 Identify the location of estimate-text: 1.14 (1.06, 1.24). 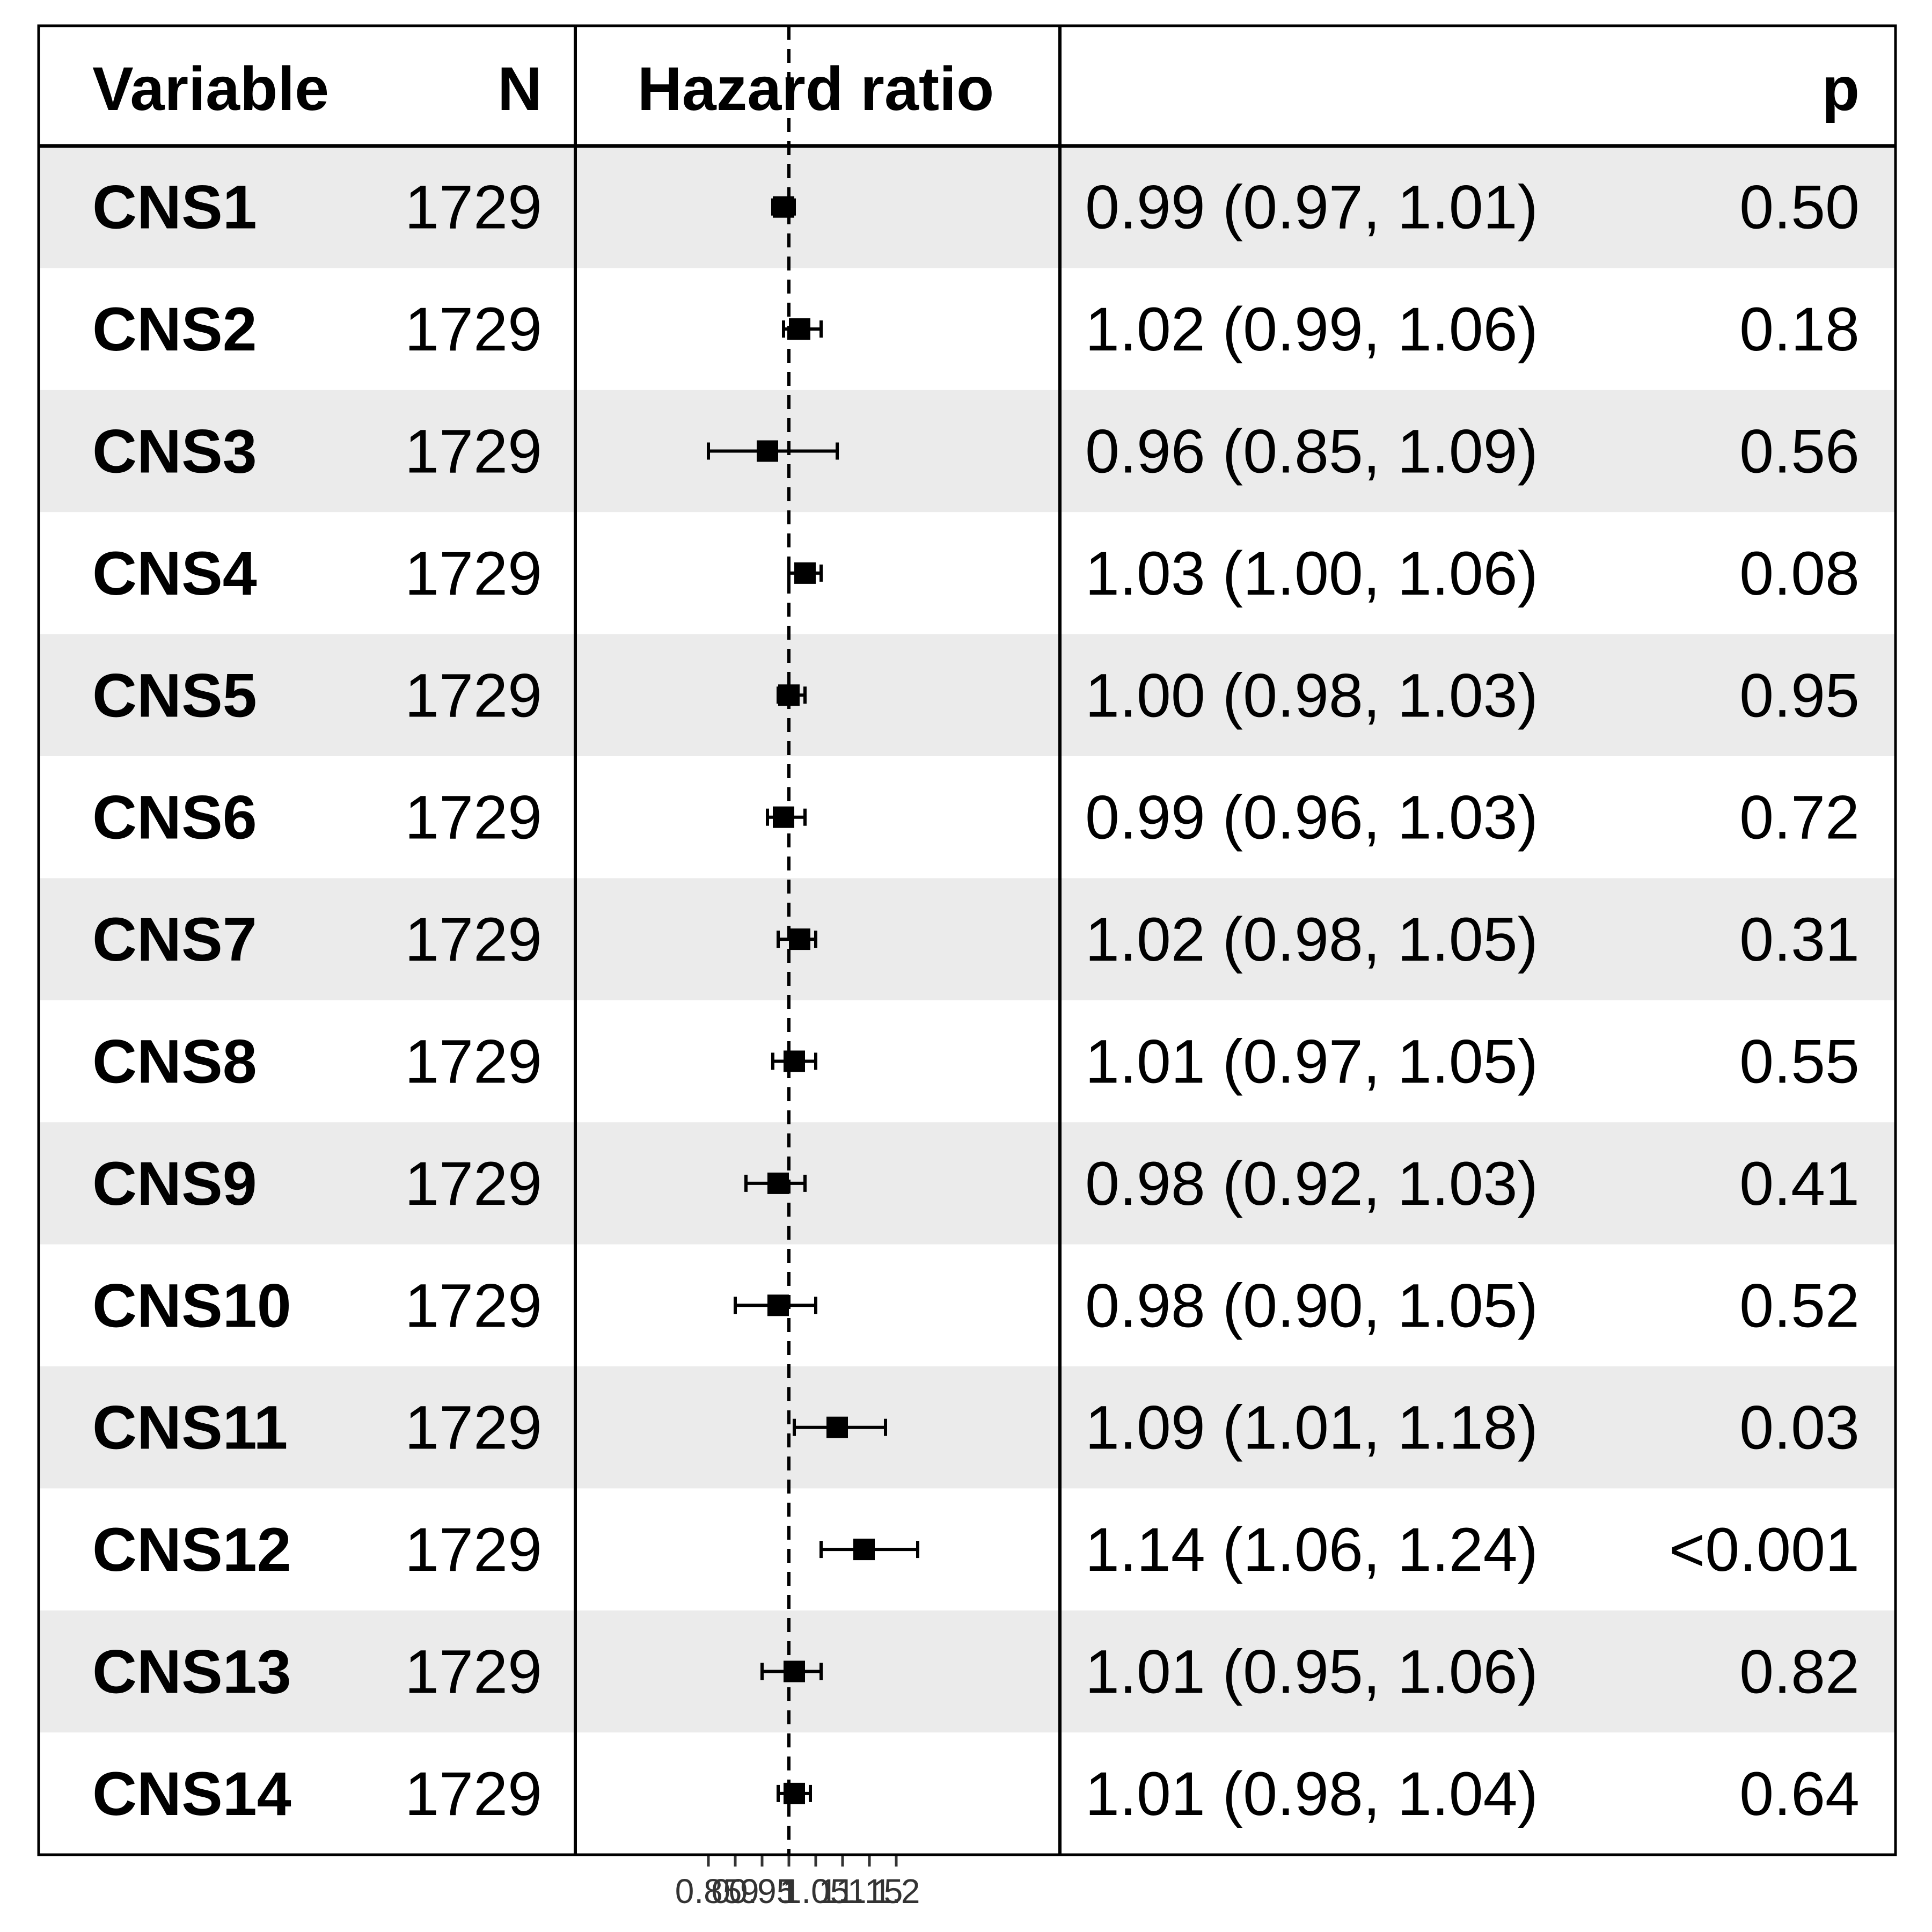
(1311, 1550).